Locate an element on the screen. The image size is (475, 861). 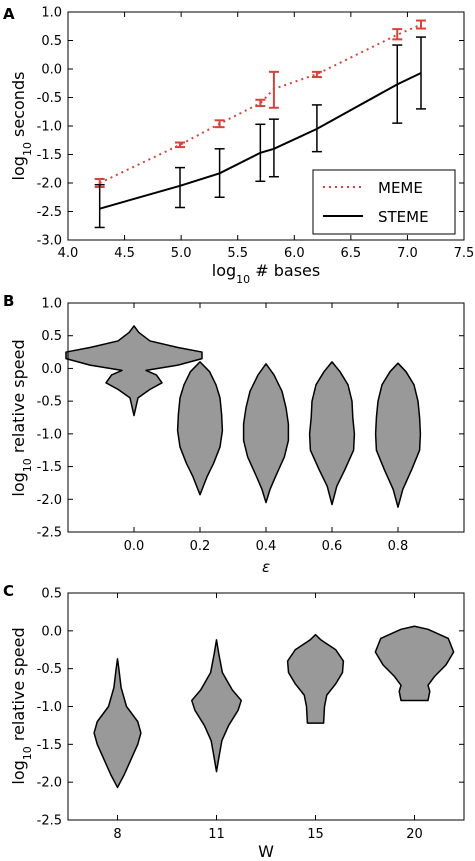
panel-a-xlabel: log10 # bases is located at coordinates (266, 273).